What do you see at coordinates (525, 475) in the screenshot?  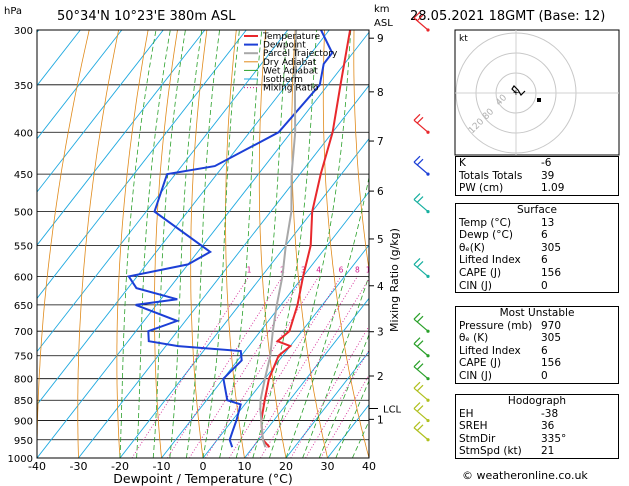 I see `footer-credit: © weatheronline.co.uk` at bounding box center [525, 475].